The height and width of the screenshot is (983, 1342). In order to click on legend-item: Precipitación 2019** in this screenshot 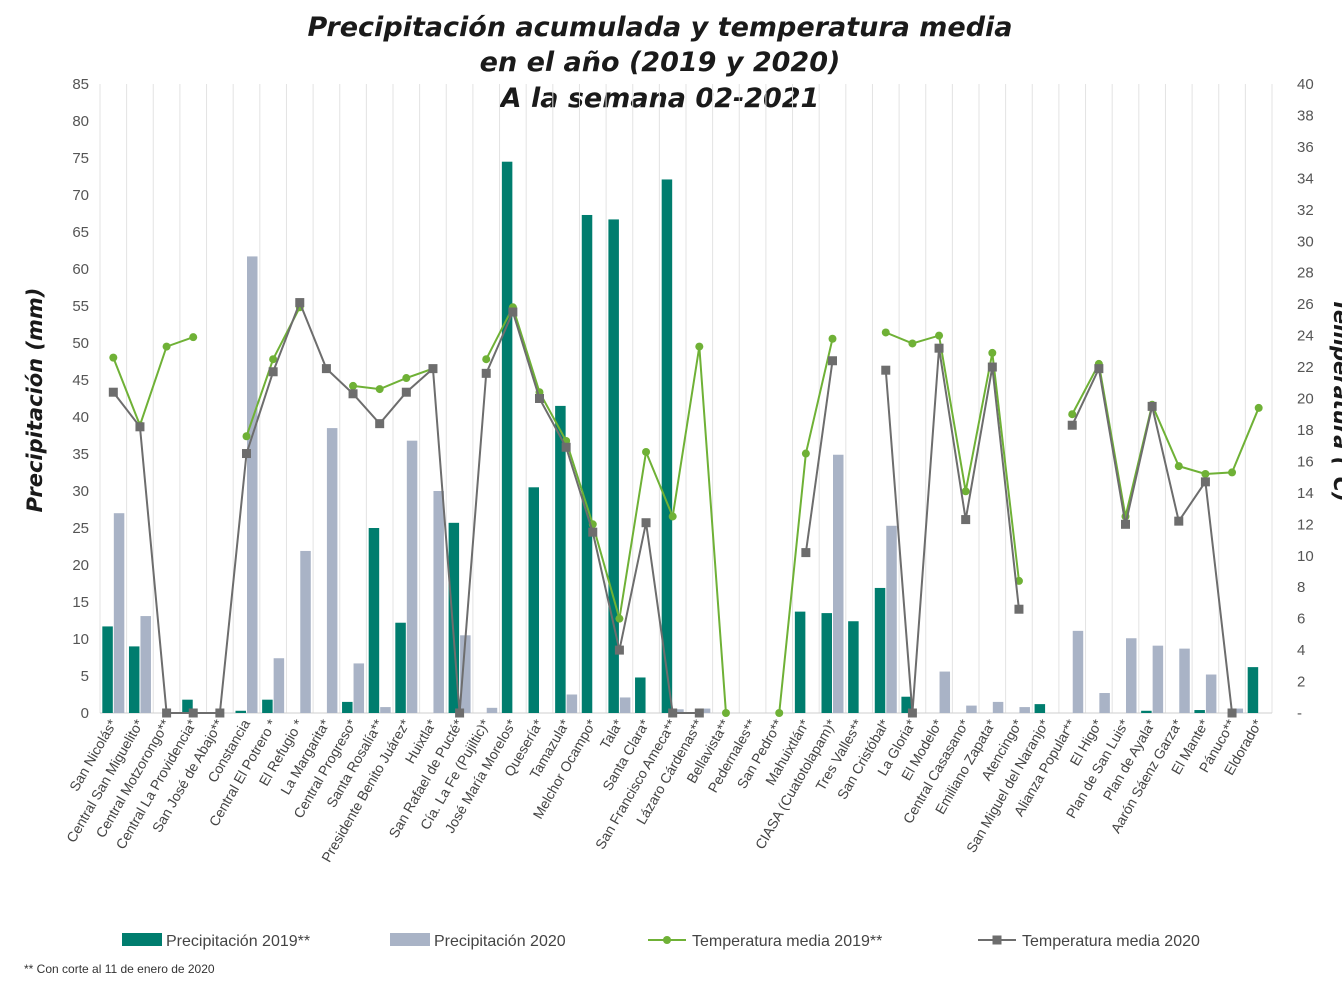, I will do `click(216, 941)`.